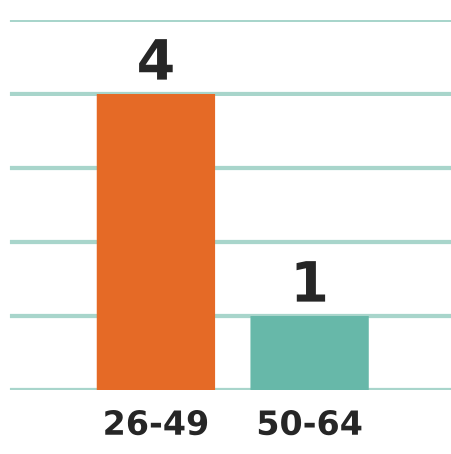  Describe the element at coordinates (311, 281) in the screenshot. I see `data-label: 1` at that location.